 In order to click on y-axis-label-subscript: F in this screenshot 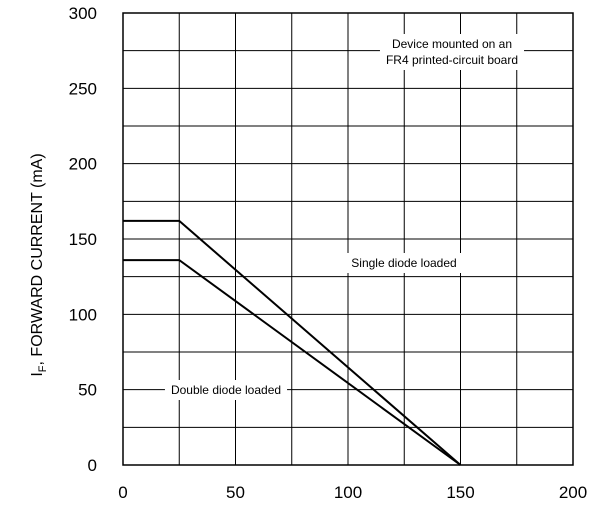, I will do `click(43, 368)`.